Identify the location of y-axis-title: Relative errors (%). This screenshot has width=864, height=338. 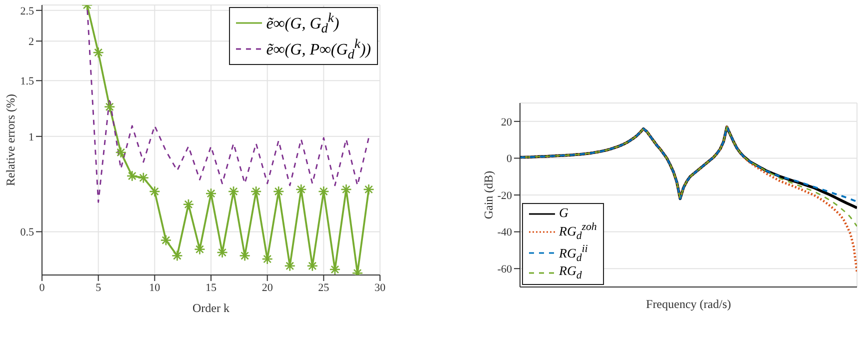
(10, 140).